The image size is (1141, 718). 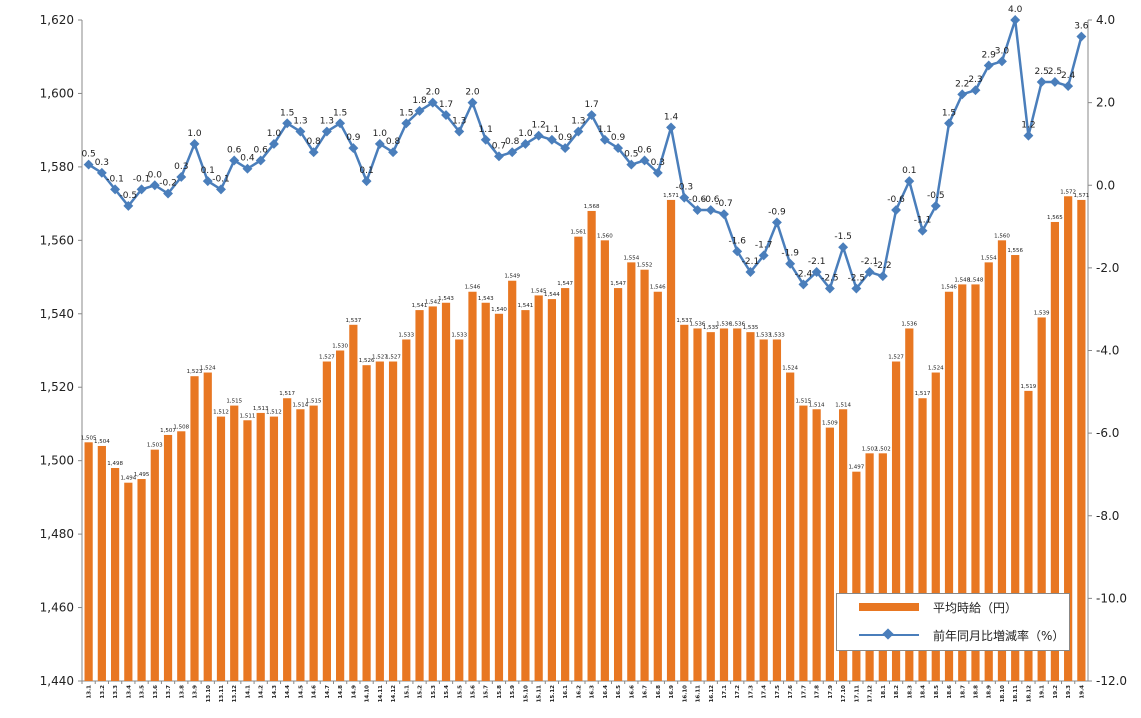 I want to click on y-right-tick-label: -4.0, so click(x=1107, y=351).